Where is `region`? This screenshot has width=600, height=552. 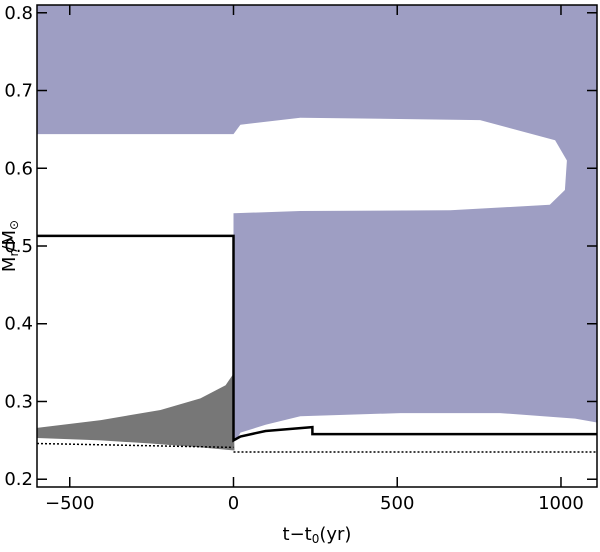 region is located at coordinates (136, 413).